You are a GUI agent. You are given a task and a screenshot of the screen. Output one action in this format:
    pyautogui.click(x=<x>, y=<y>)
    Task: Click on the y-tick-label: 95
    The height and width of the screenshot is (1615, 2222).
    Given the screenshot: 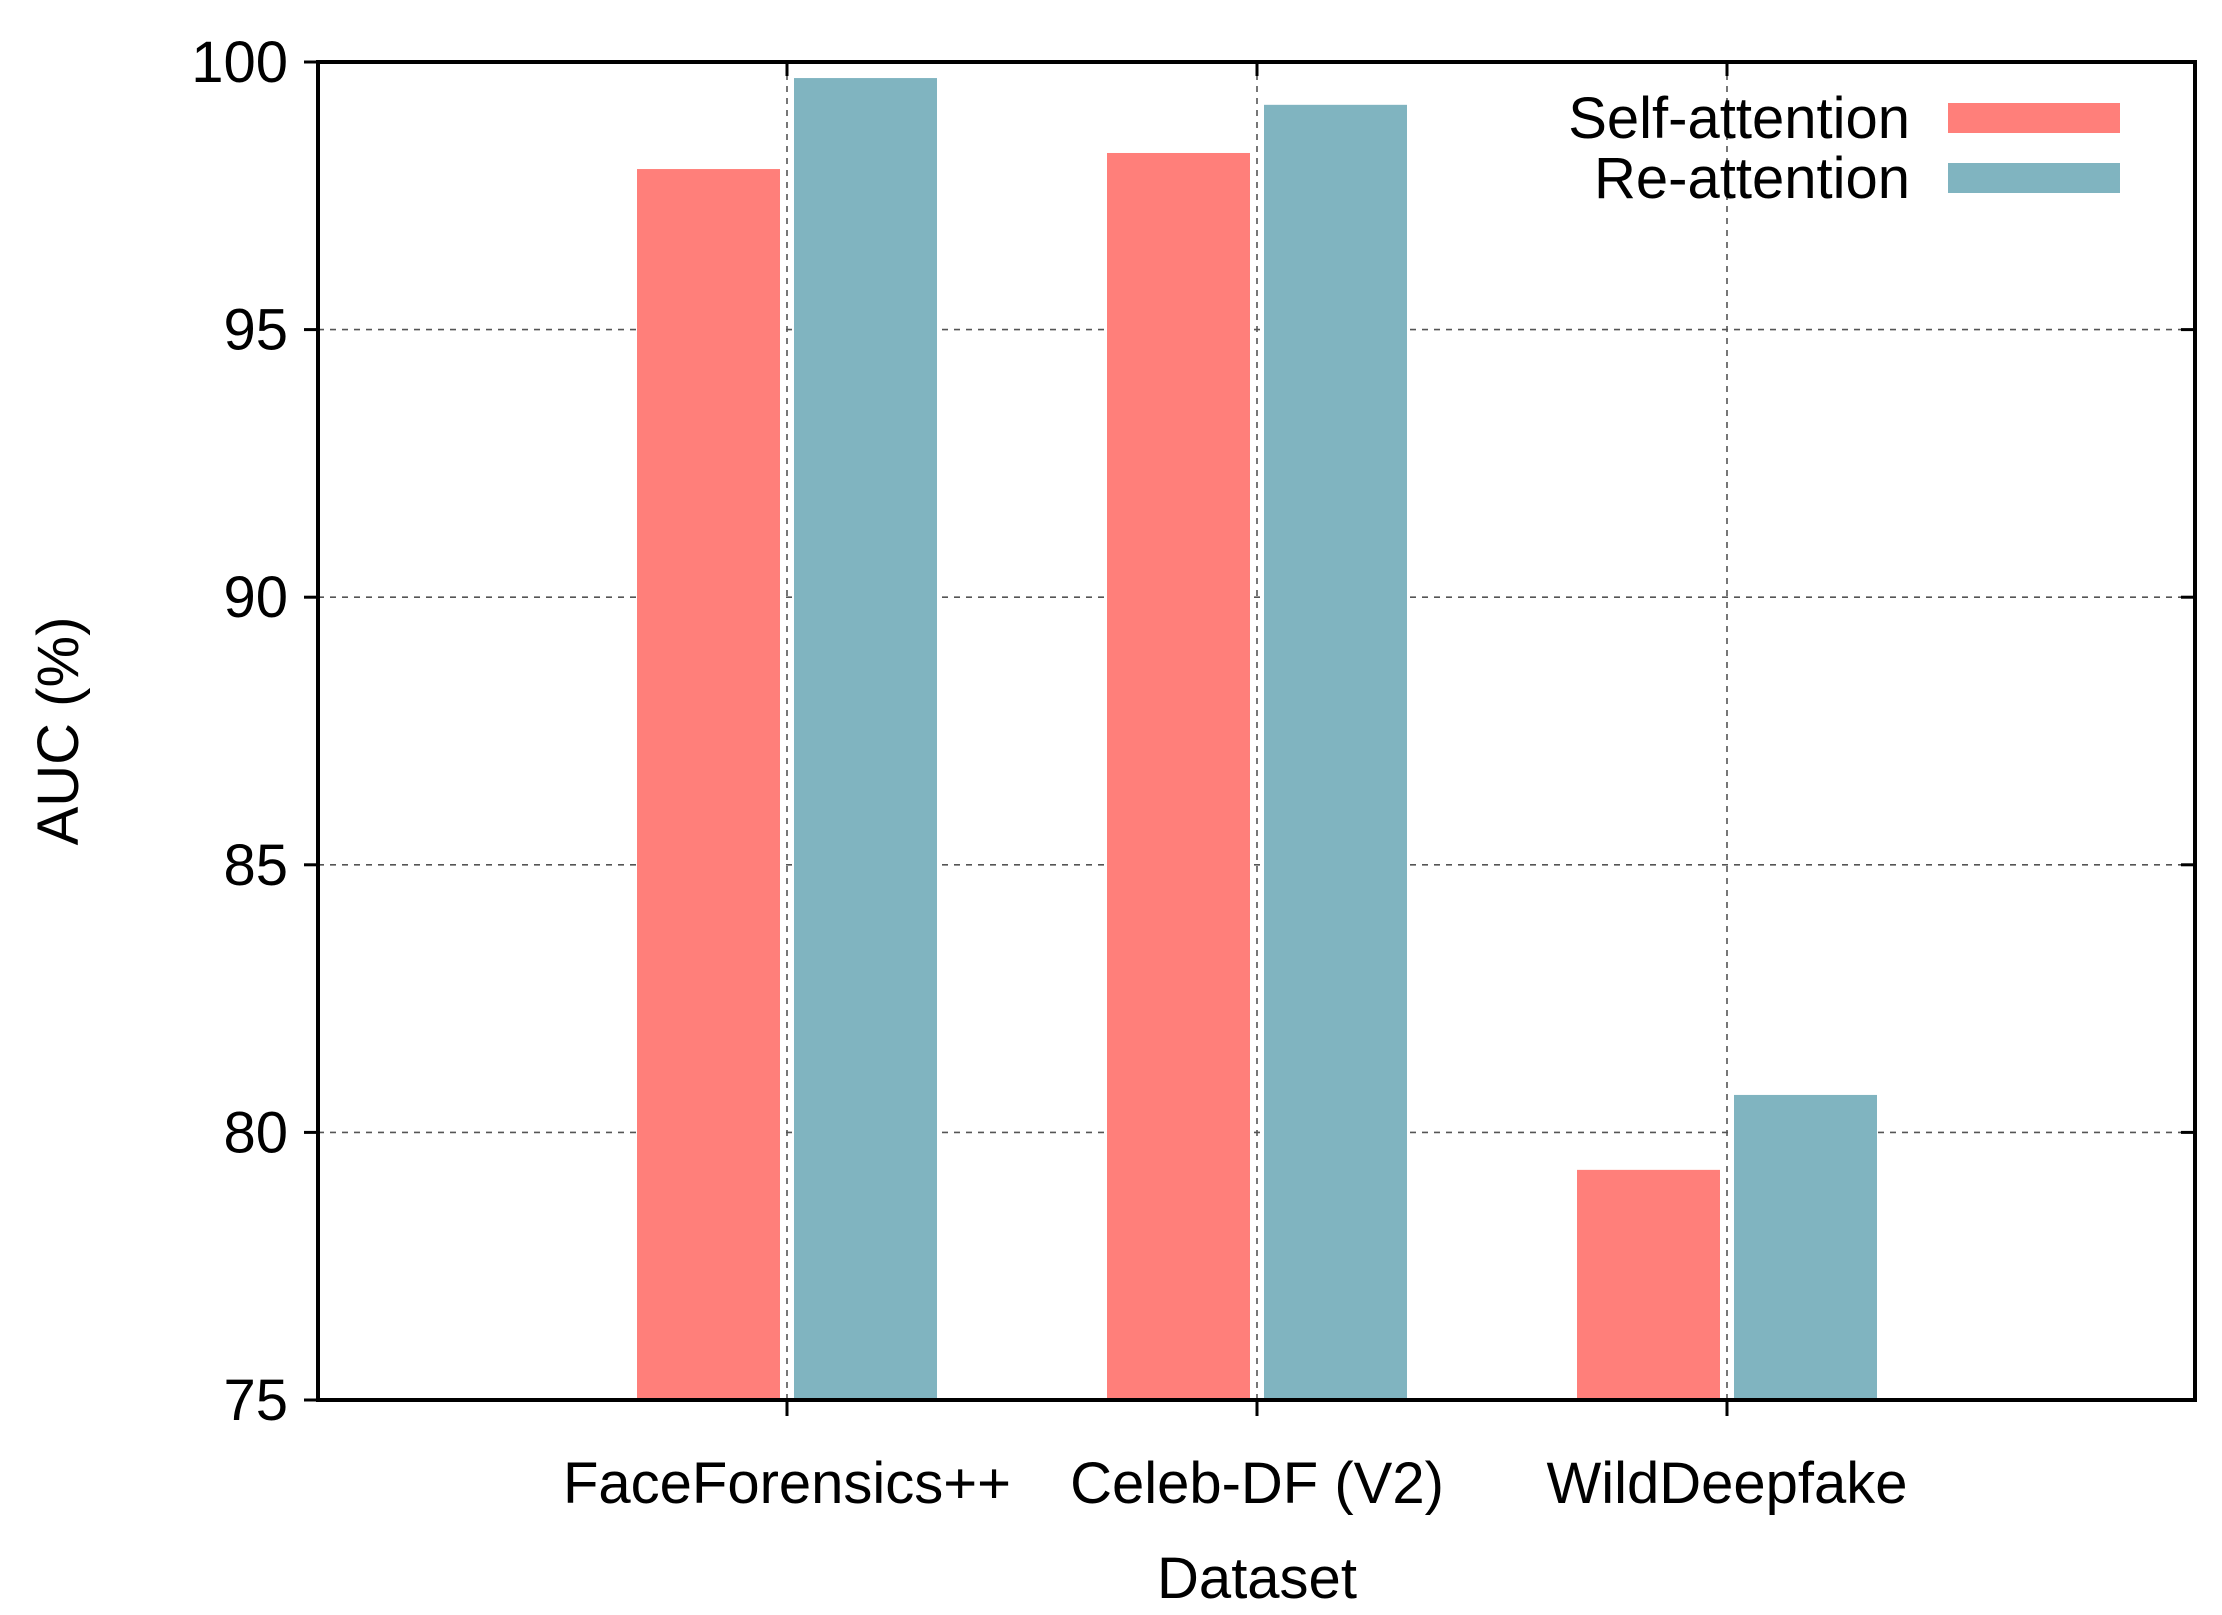 What is the action you would take?
    pyautogui.click(x=255, y=330)
    